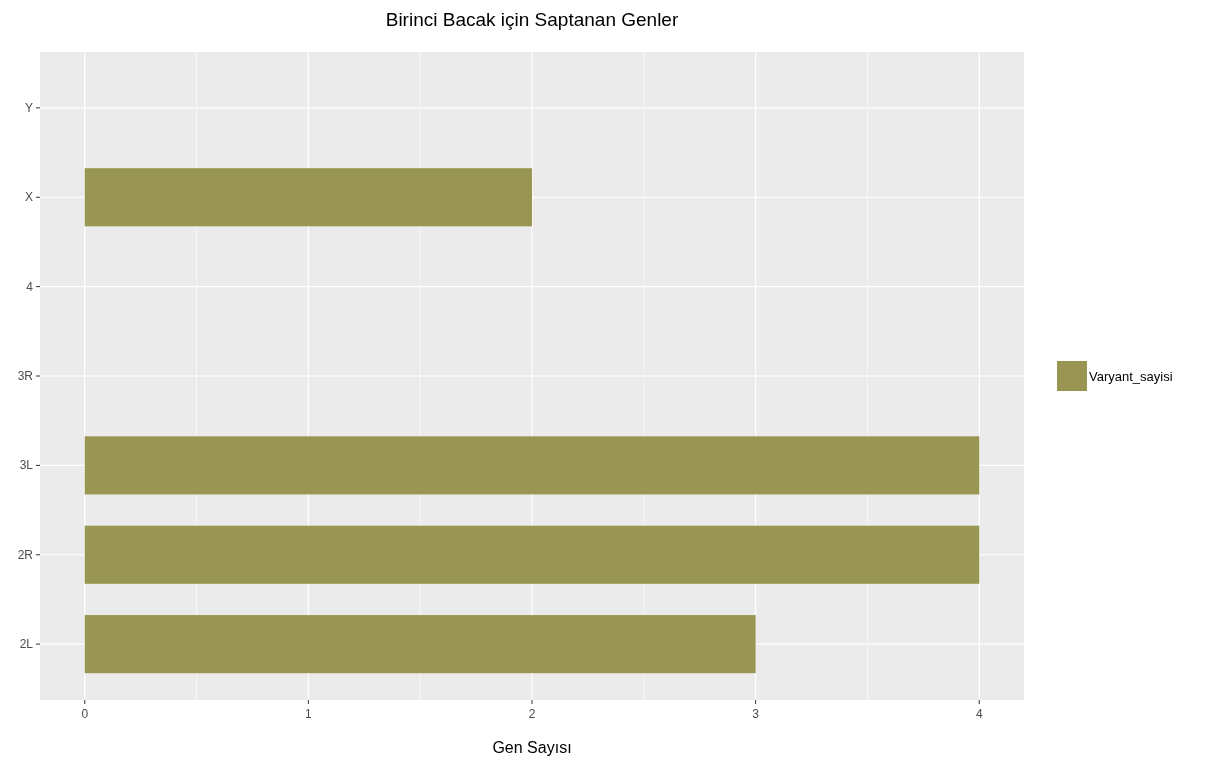 The width and height of the screenshot is (1219, 764). Describe the element at coordinates (1131, 376) in the screenshot. I see `legend-label: Varyant_sayisi` at that location.